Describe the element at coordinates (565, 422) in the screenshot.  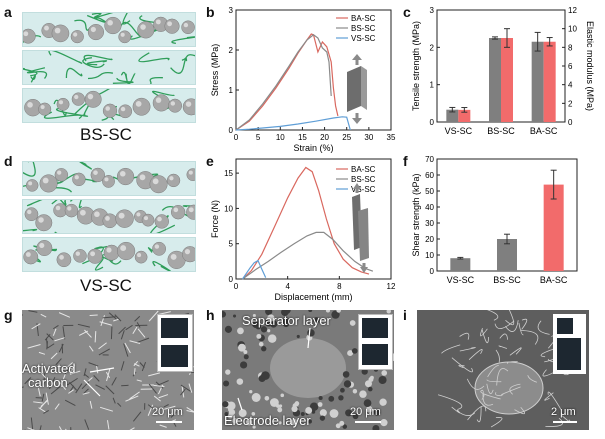
I see `scale-bar` at that location.